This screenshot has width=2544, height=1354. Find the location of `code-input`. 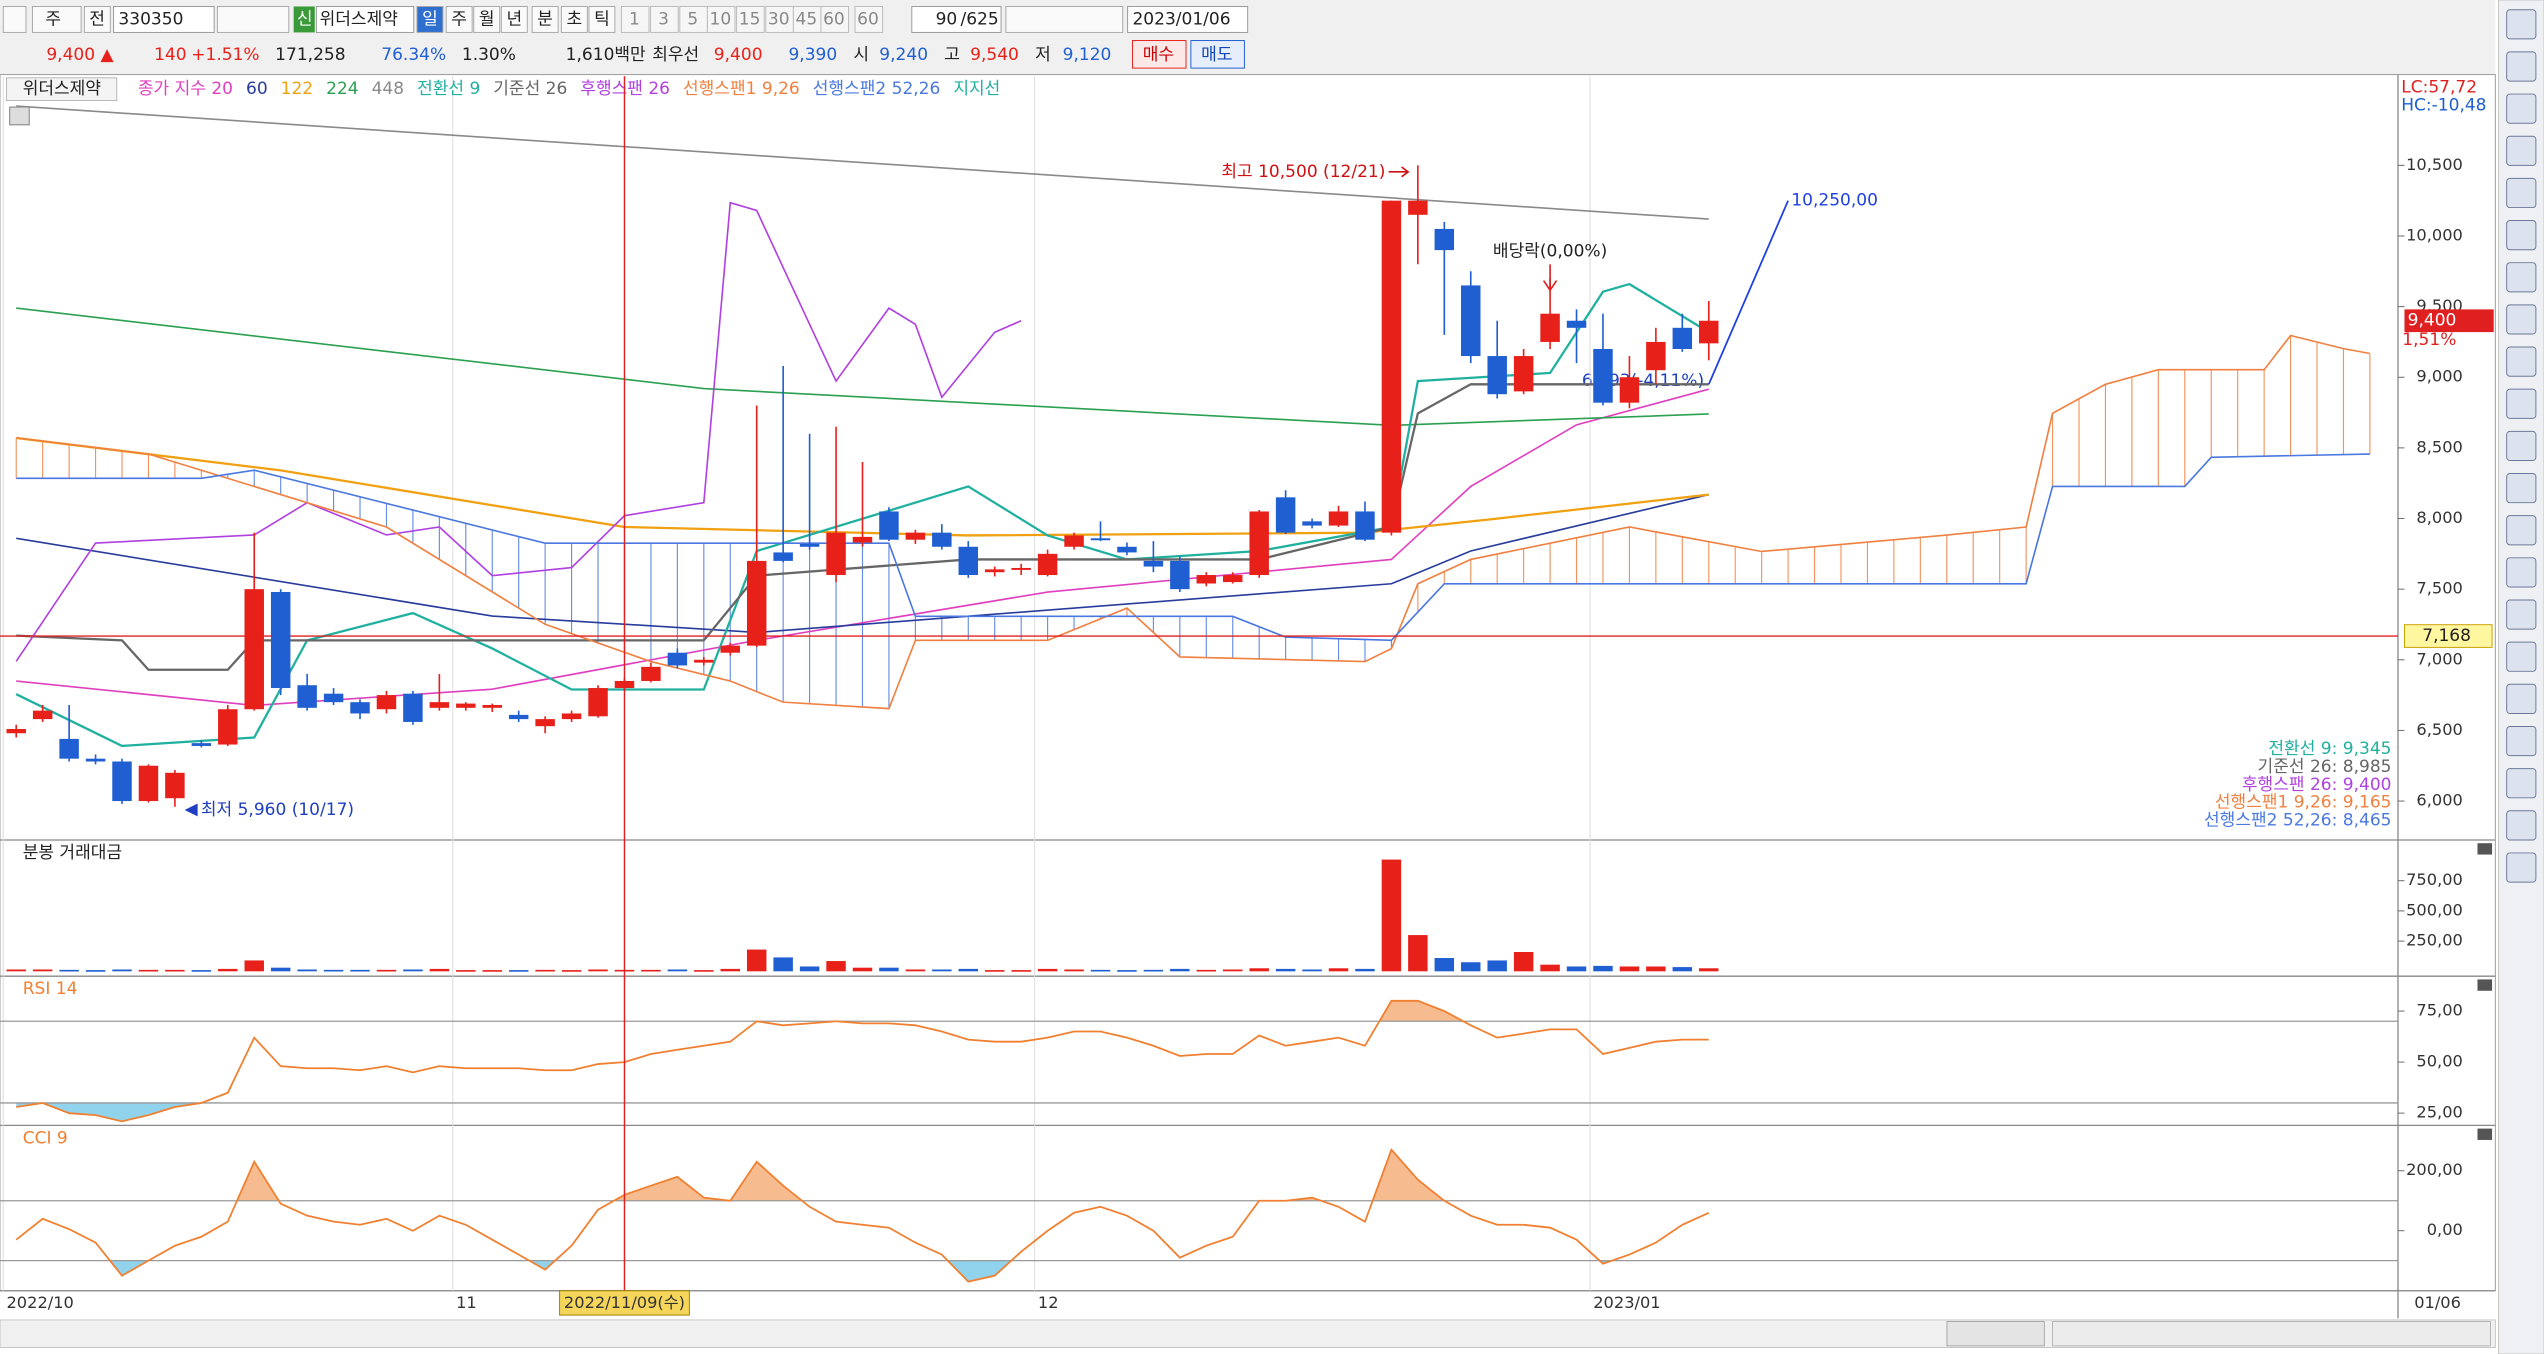

code-input is located at coordinates (164, 19).